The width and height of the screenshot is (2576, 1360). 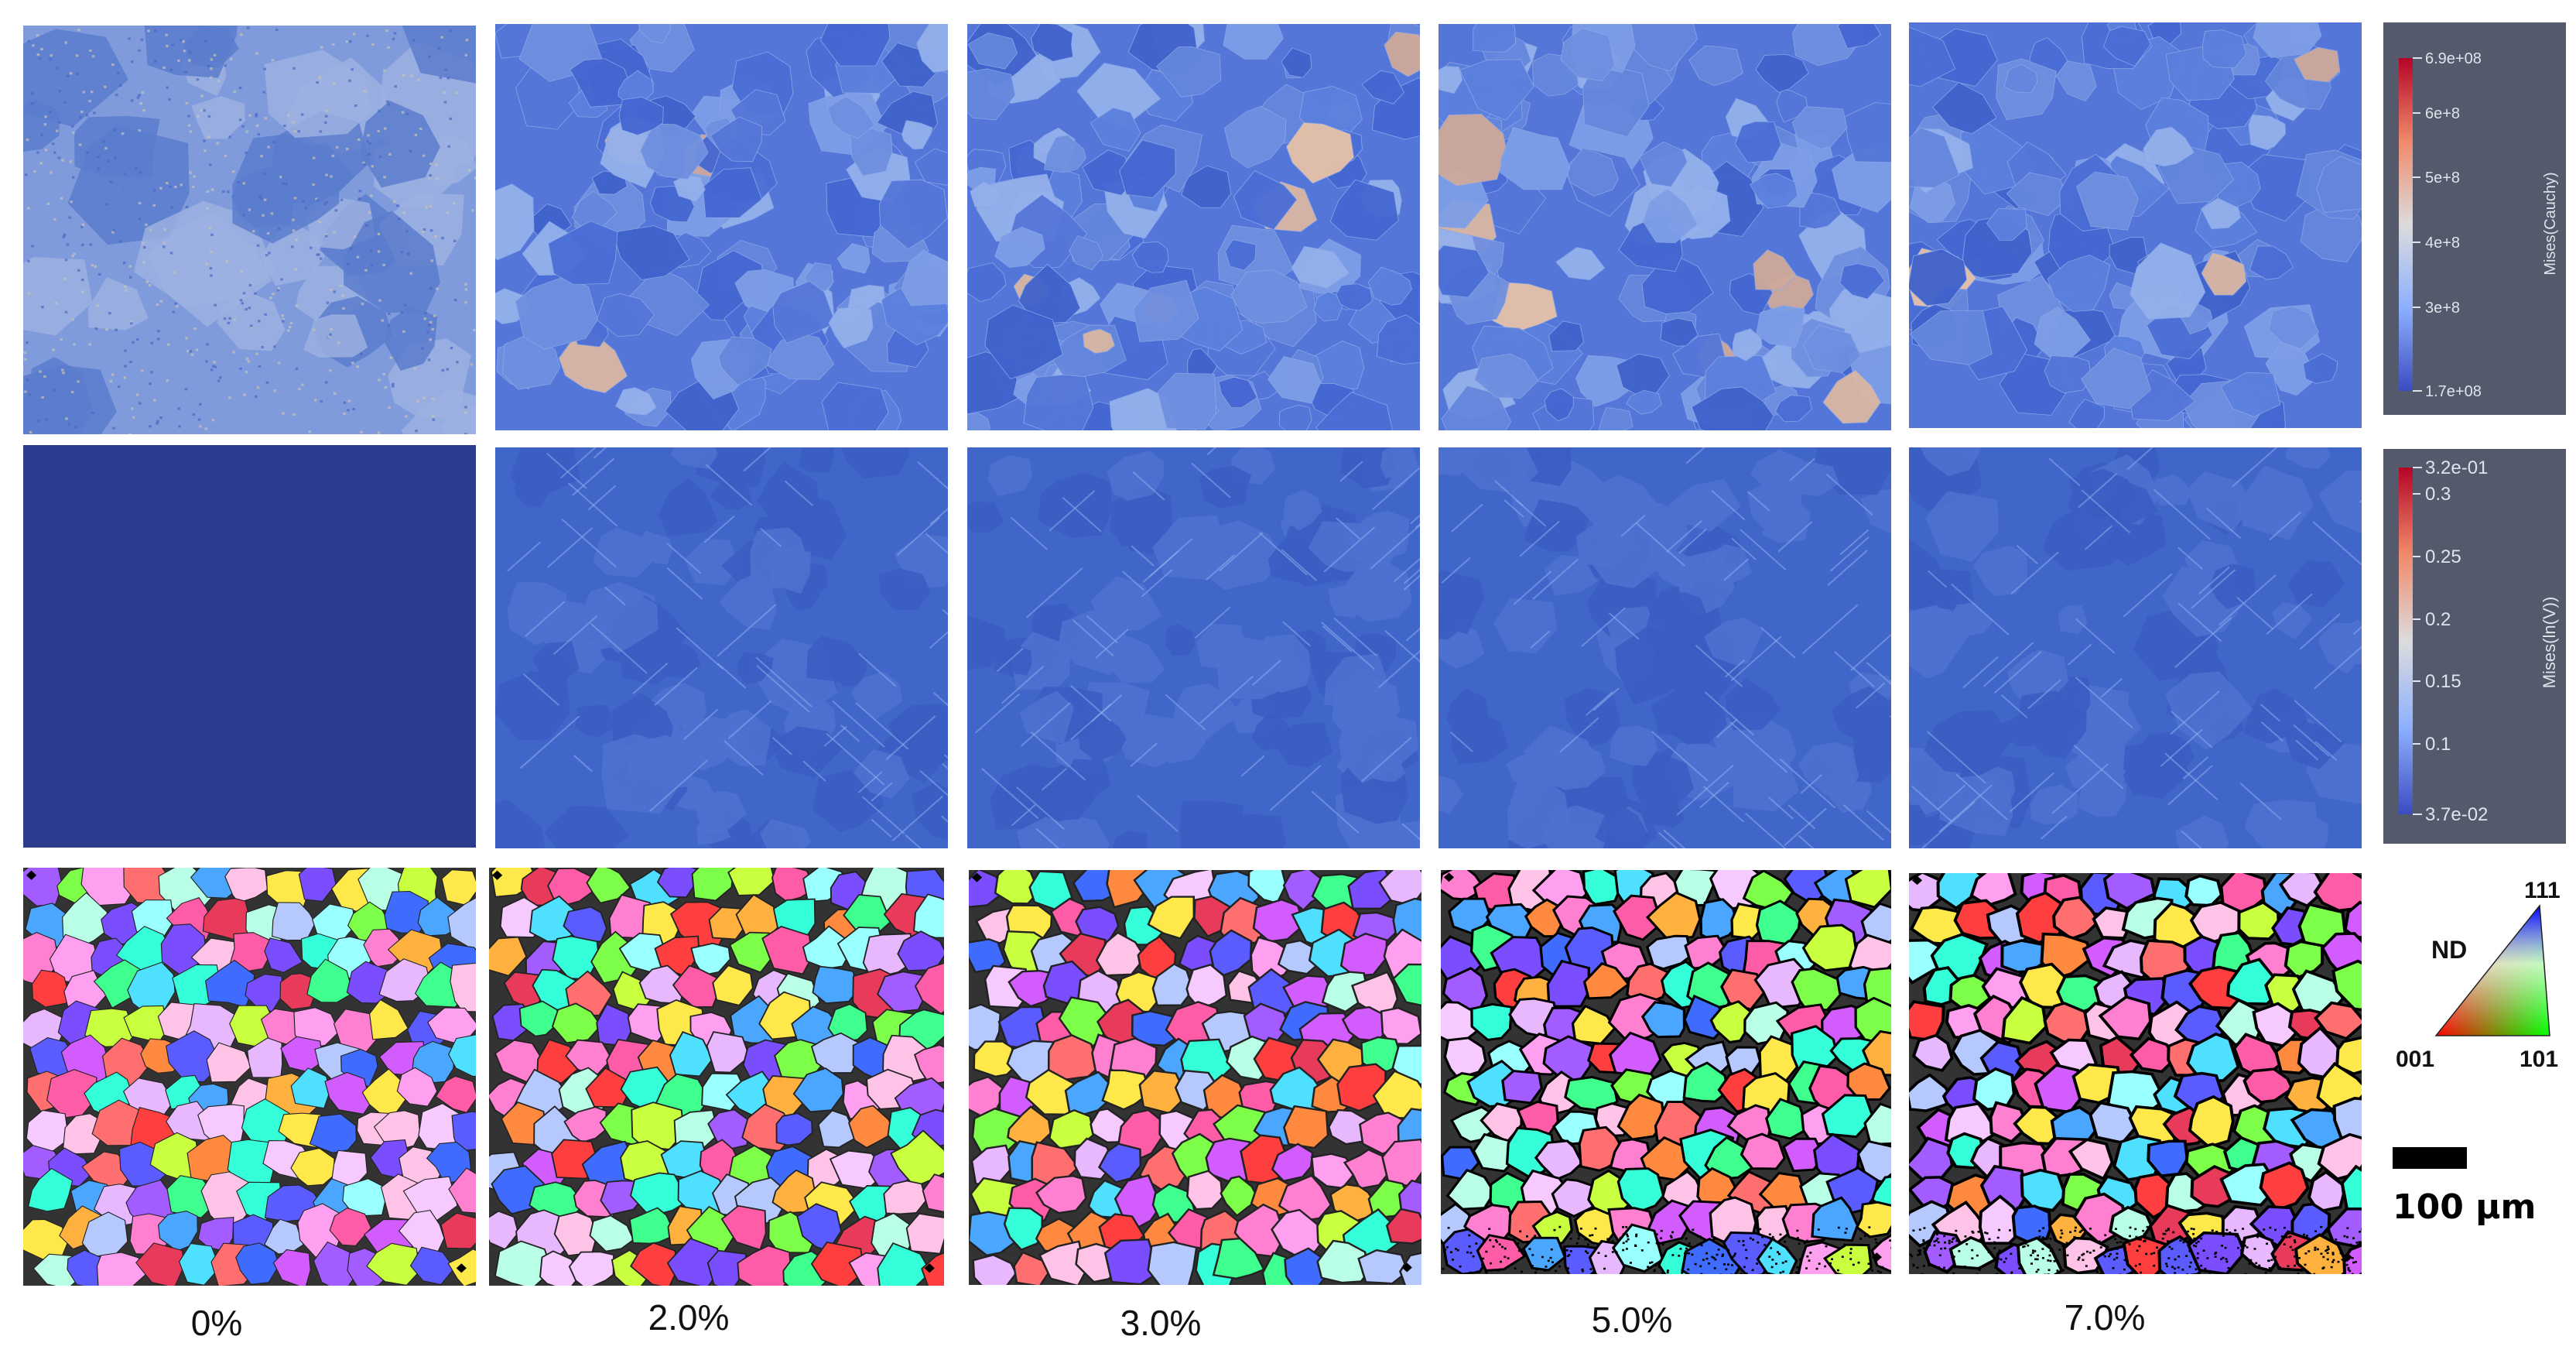 I want to click on strain-label-2: 2.0%, so click(x=689, y=1317).